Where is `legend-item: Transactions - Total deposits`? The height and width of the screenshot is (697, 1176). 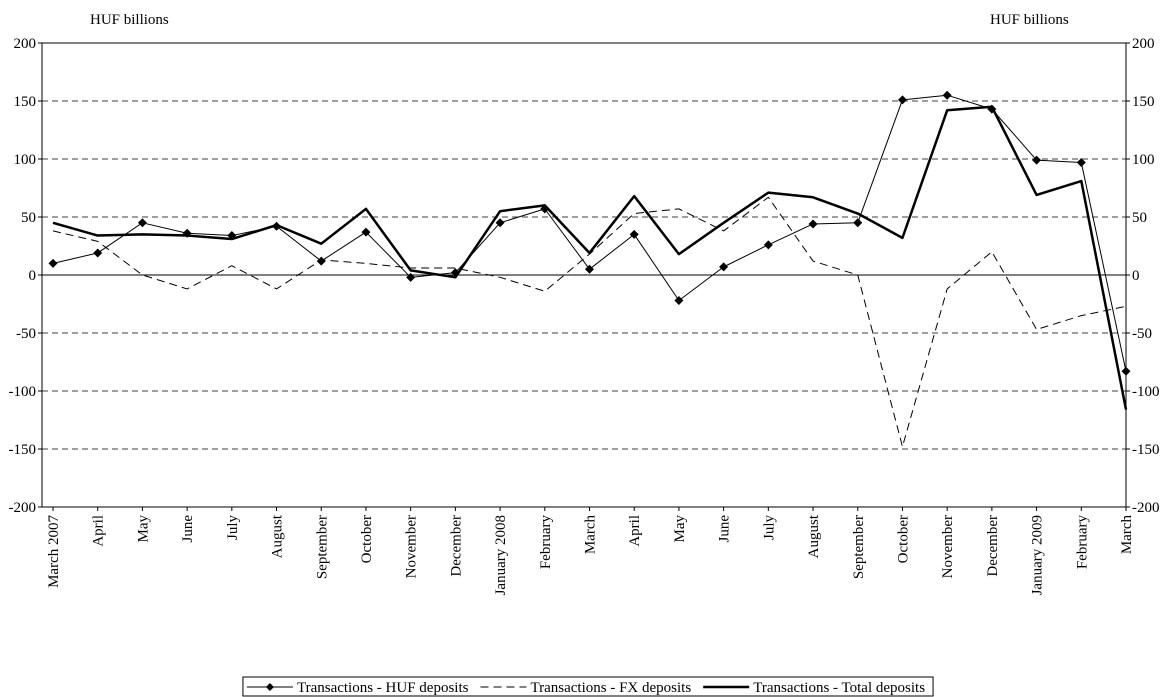 legend-item: Transactions - Total deposits is located at coordinates (814, 688).